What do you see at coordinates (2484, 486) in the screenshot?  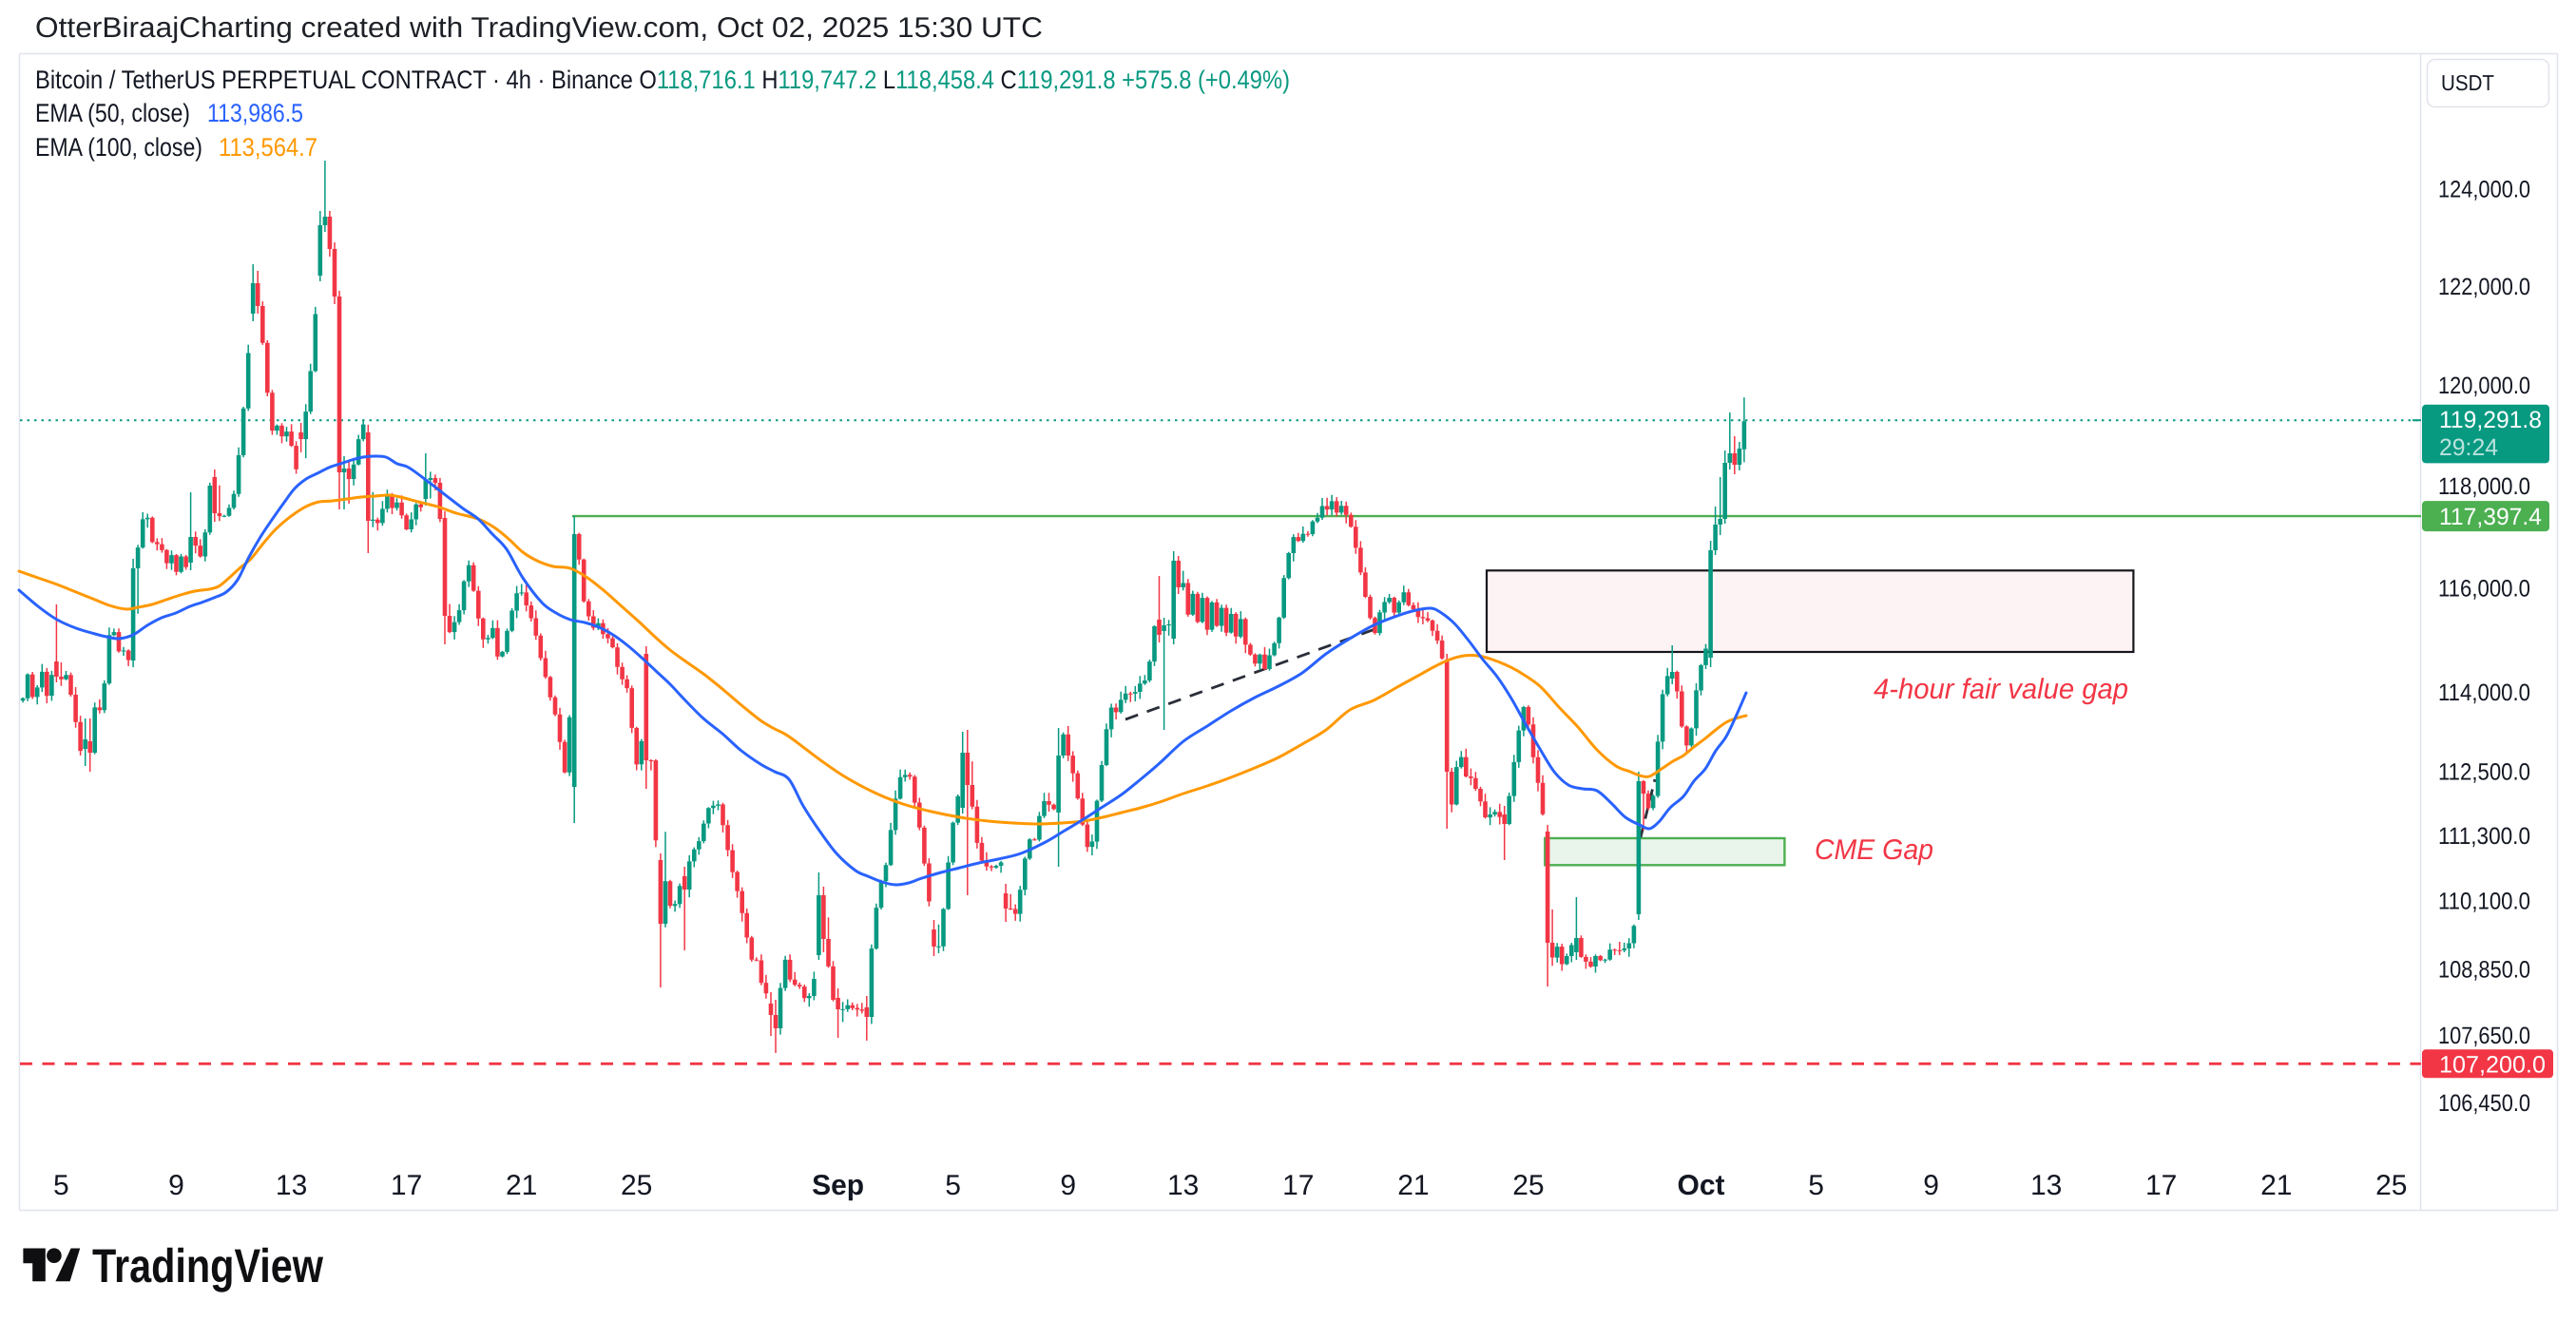 I see `svg-text: 118,000.0` at bounding box center [2484, 486].